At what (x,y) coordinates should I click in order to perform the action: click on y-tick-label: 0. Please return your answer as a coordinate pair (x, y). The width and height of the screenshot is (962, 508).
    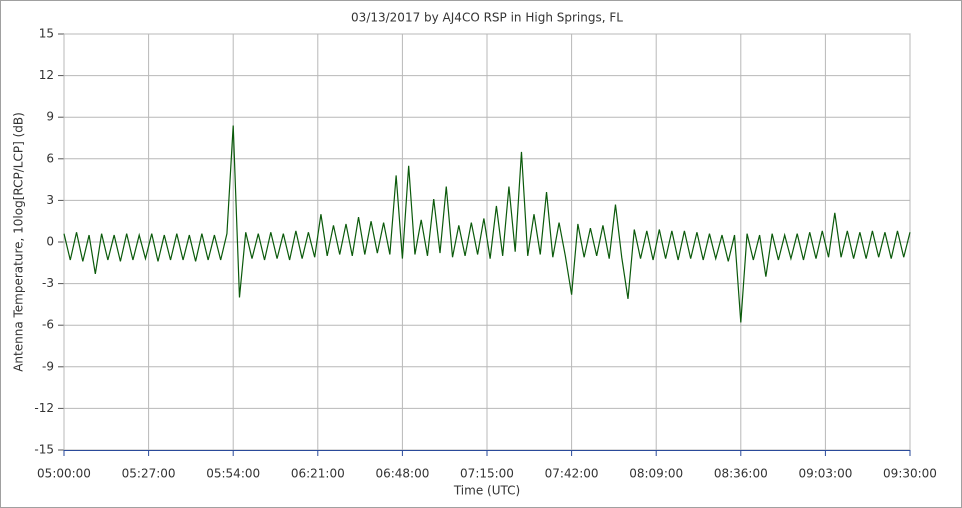
    Looking at the image, I should click on (50, 242).